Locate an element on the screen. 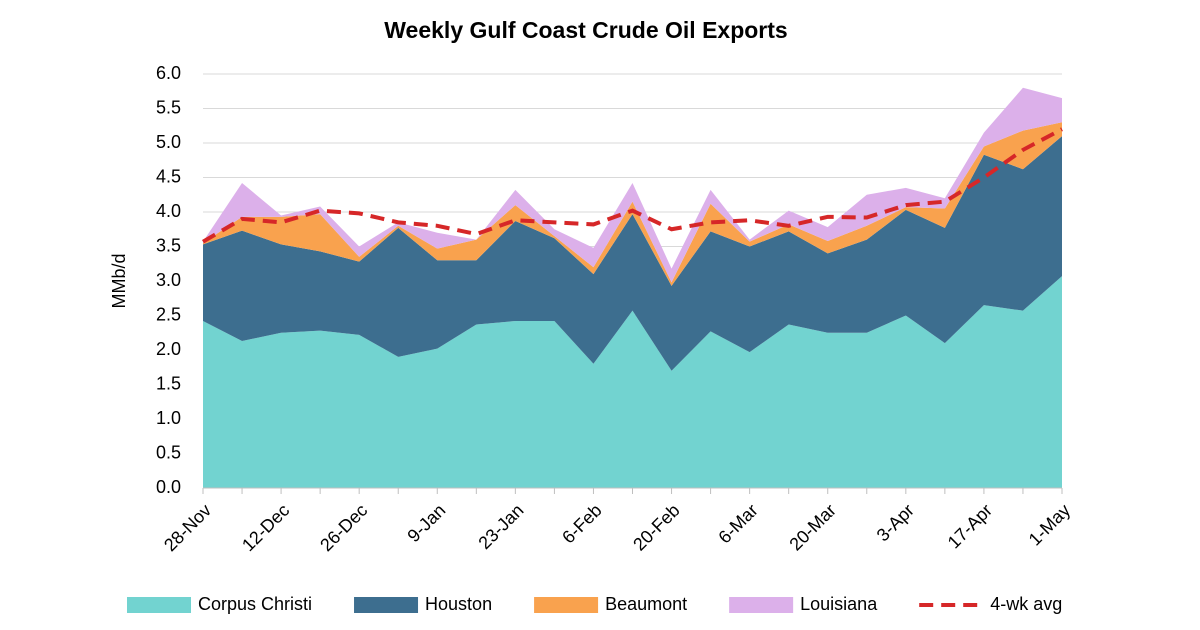 This screenshot has width=1200, height=630. legend-label: Houston is located at coordinates (458, 604).